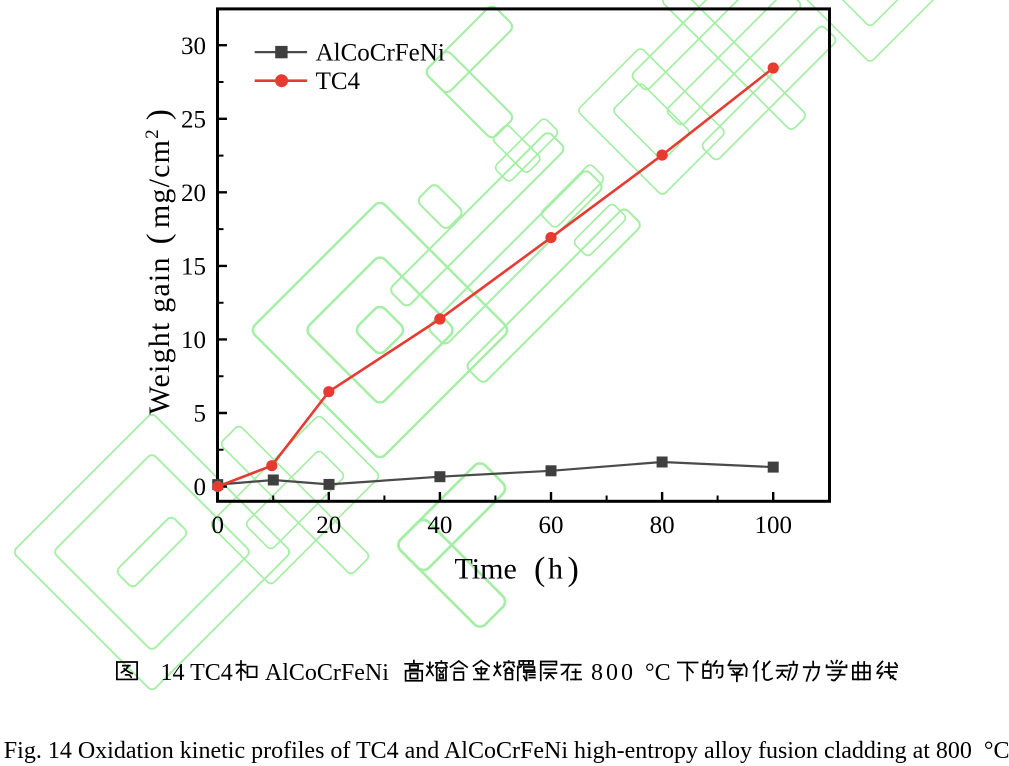  Describe the element at coordinates (193, 340) in the screenshot. I see `svg-text: 10` at that location.